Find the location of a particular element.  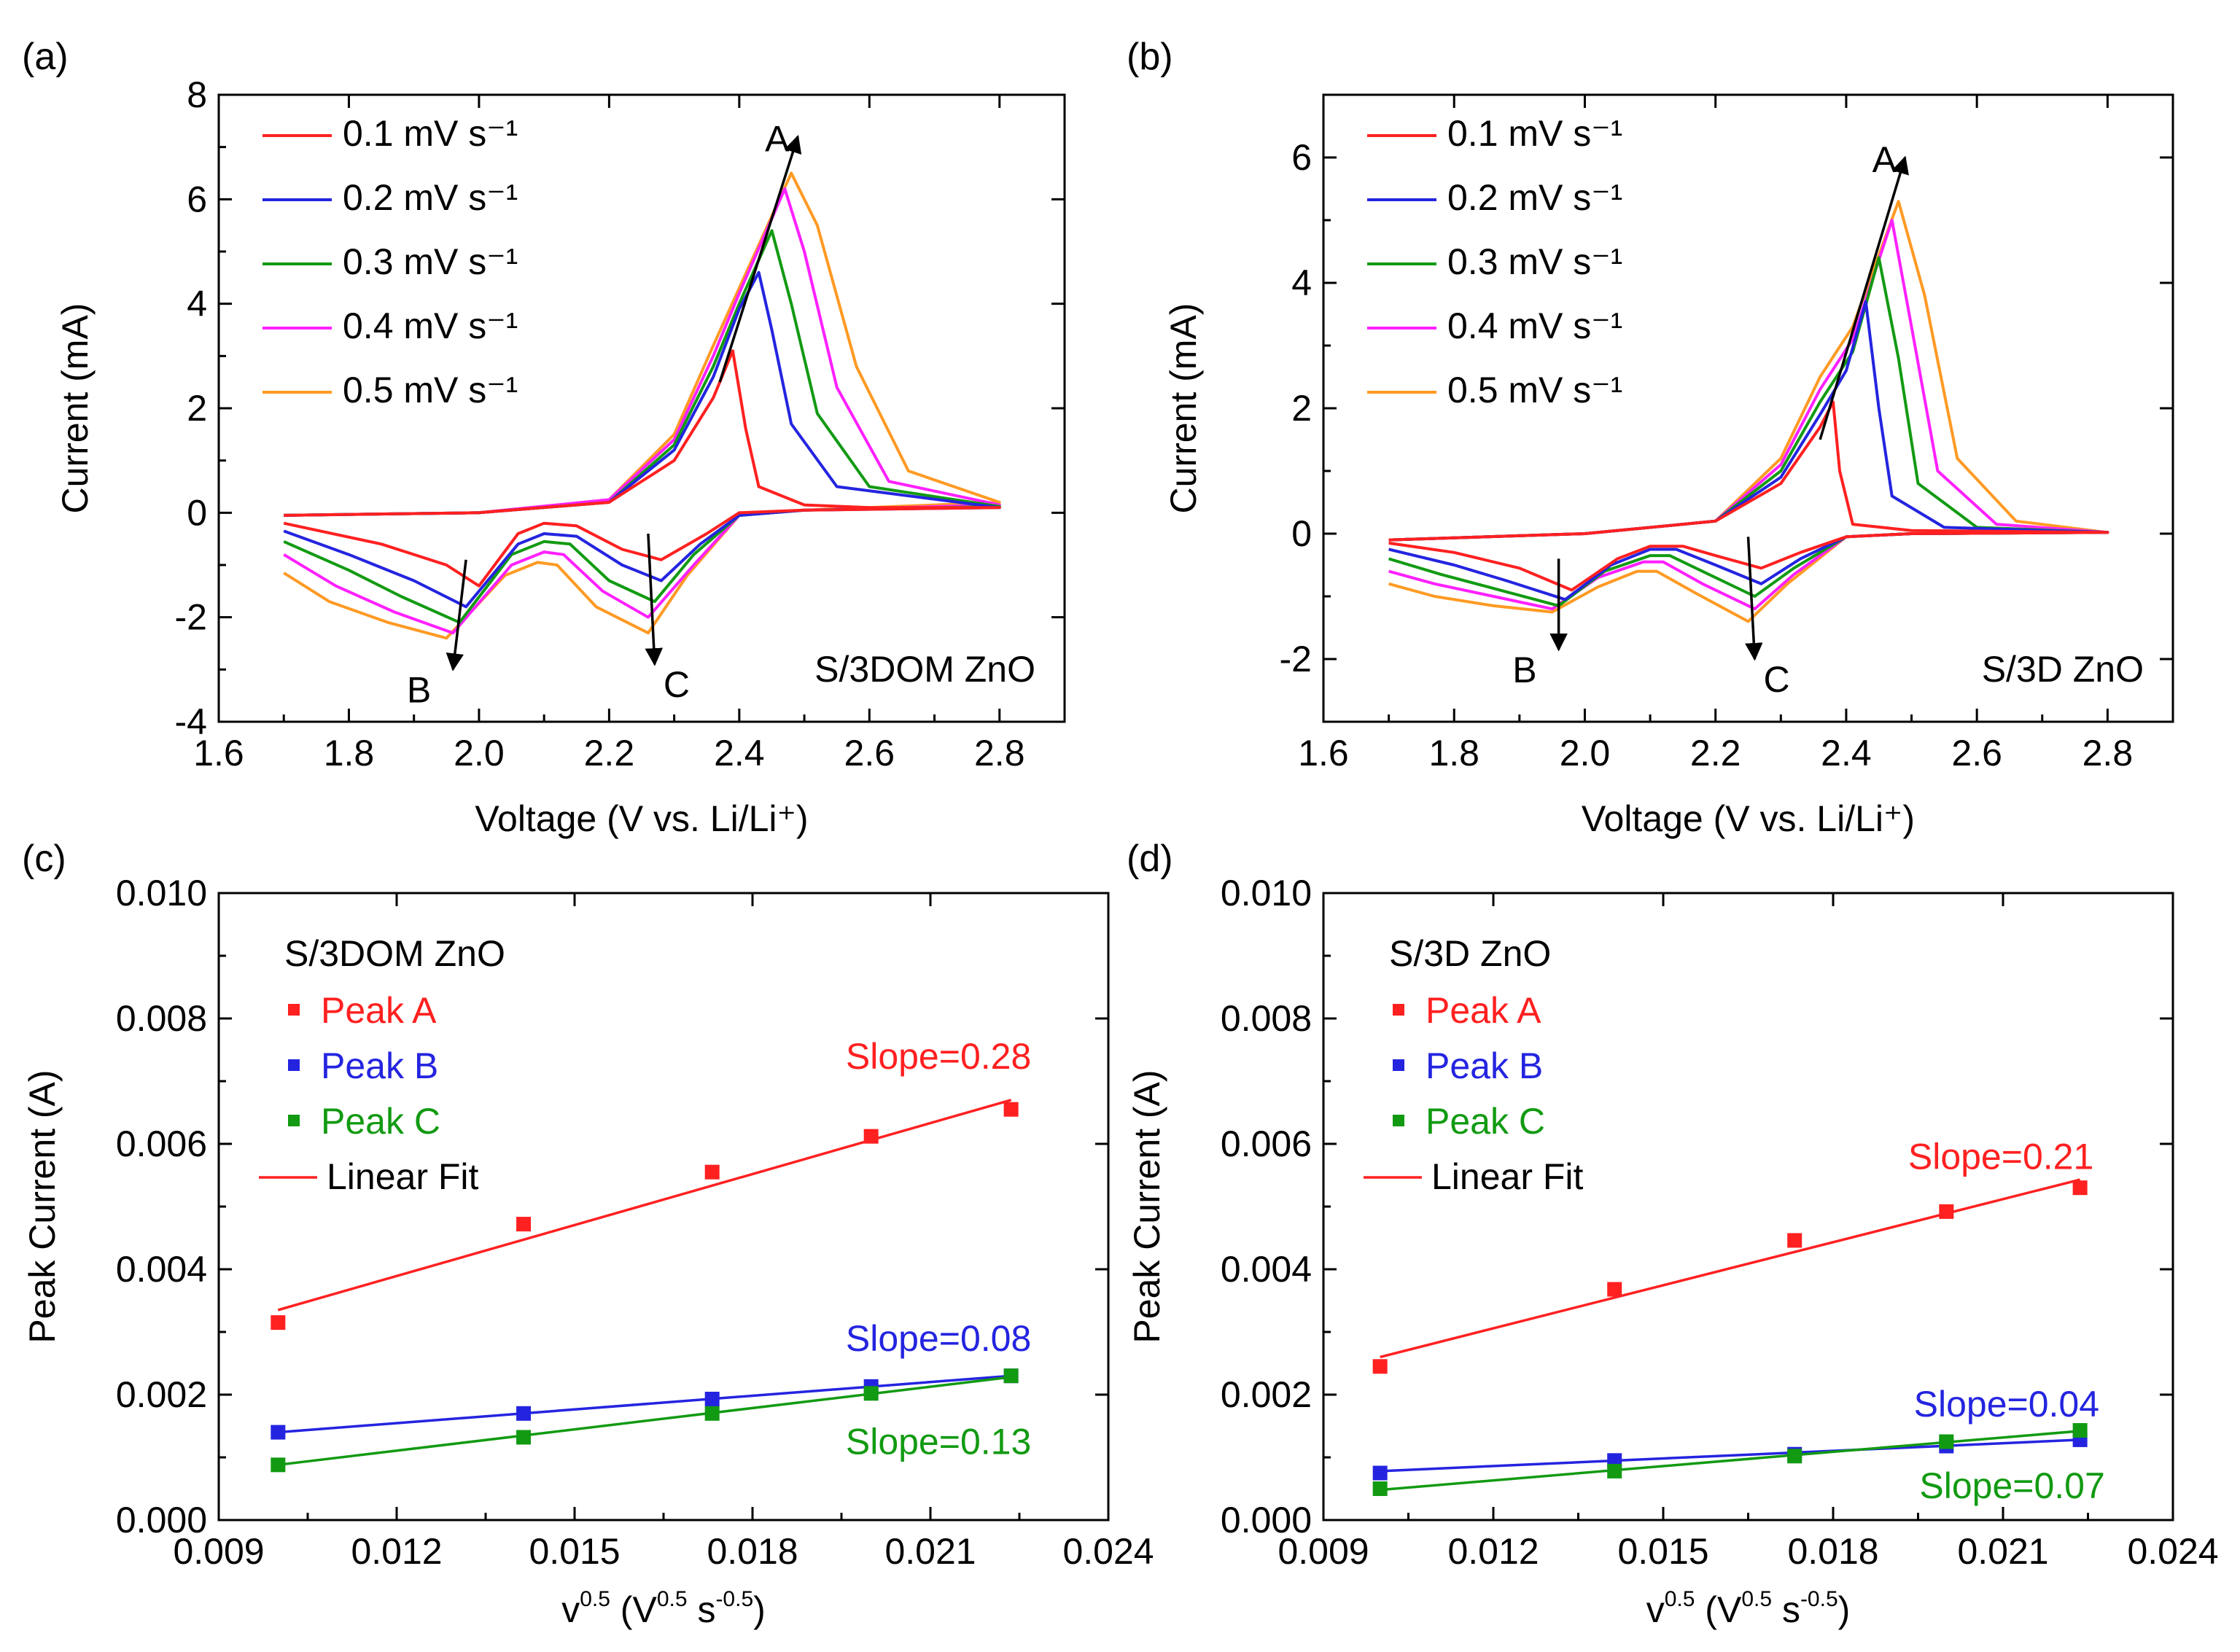

x-tick-label: 0.009 is located at coordinates (1323, 1551).